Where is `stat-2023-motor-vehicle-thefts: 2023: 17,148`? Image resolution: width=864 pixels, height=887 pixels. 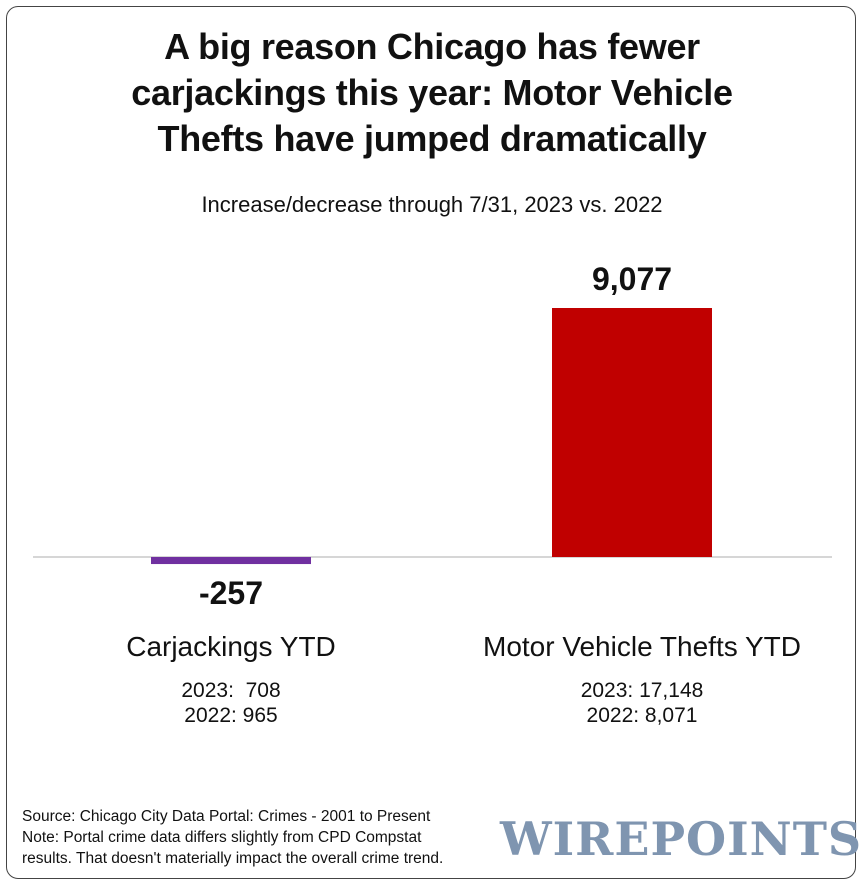
stat-2023-motor-vehicle-thefts: 2023: 17,148 is located at coordinates (642, 690).